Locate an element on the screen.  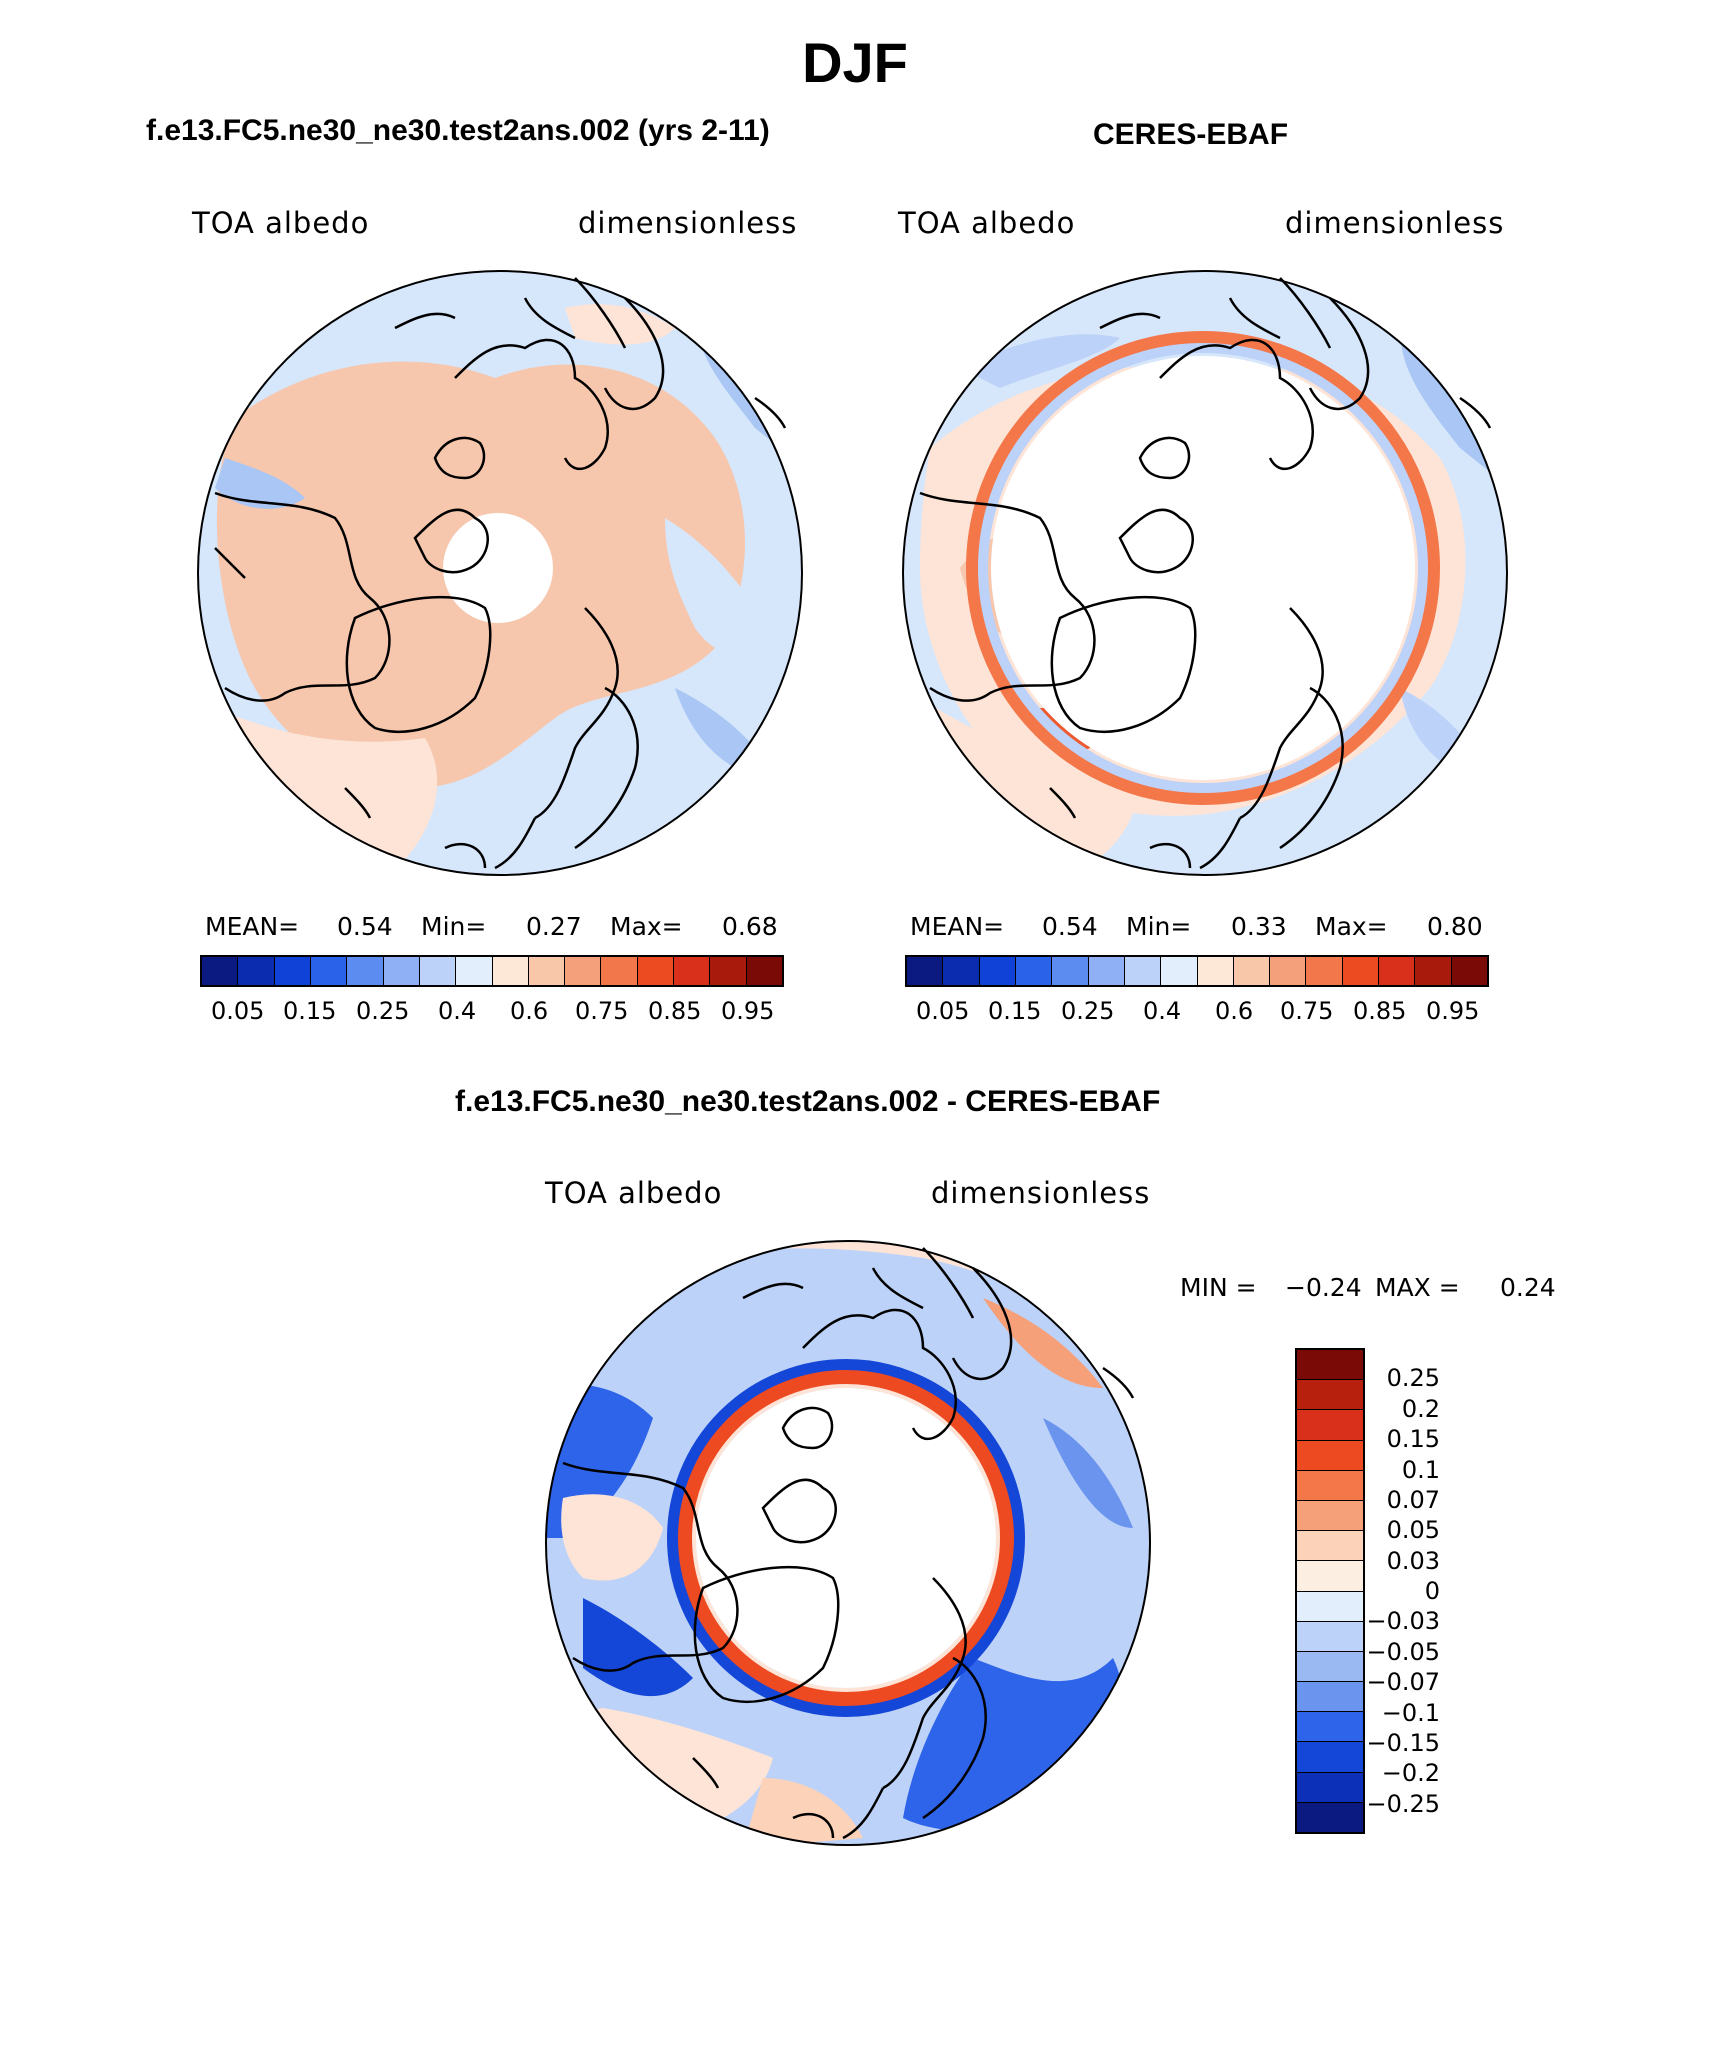
panel1-colorbar is located at coordinates (492, 971).